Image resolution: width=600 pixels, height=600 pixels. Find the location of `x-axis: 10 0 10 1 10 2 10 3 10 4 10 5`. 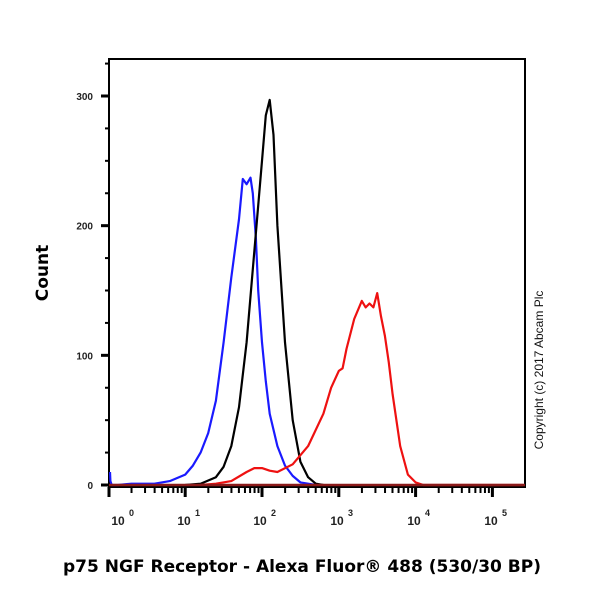

x-axis: 10 0 10 1 10 2 10 3 10 4 10 5 is located at coordinates (307, 507).